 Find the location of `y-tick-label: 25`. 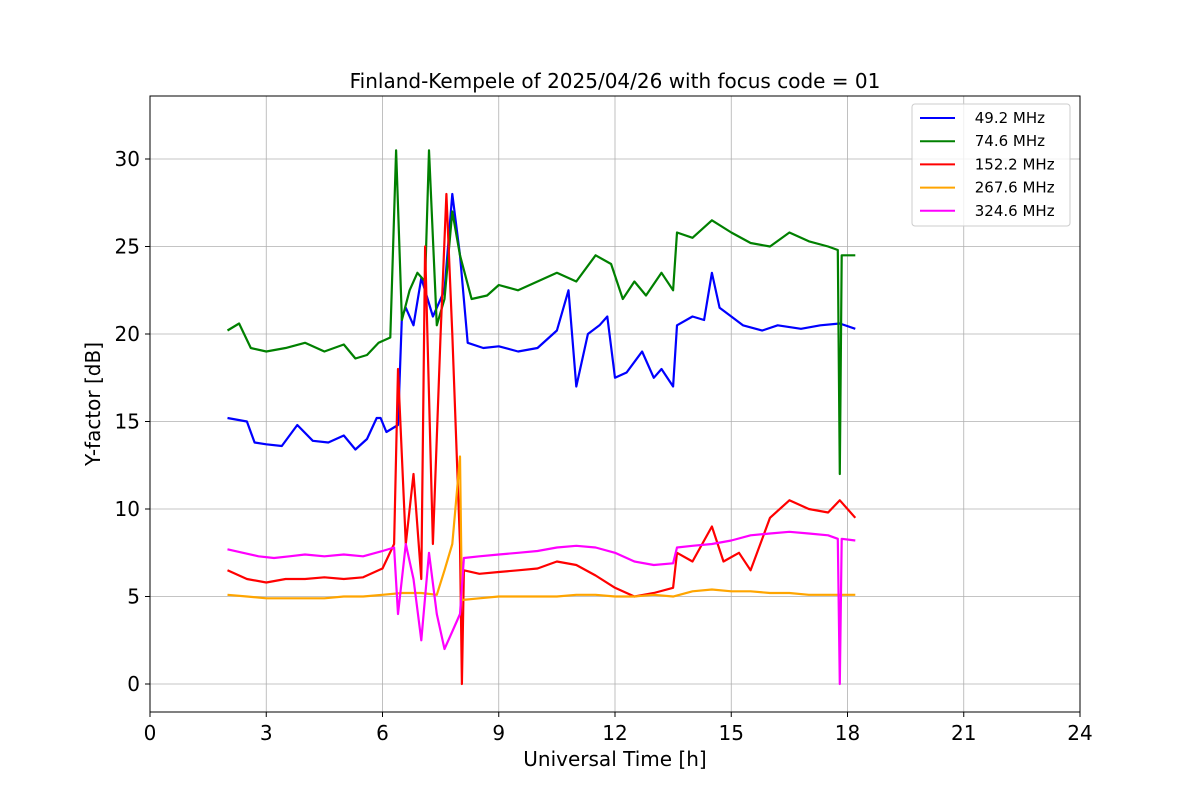

y-tick-label: 25 is located at coordinates (127, 247).